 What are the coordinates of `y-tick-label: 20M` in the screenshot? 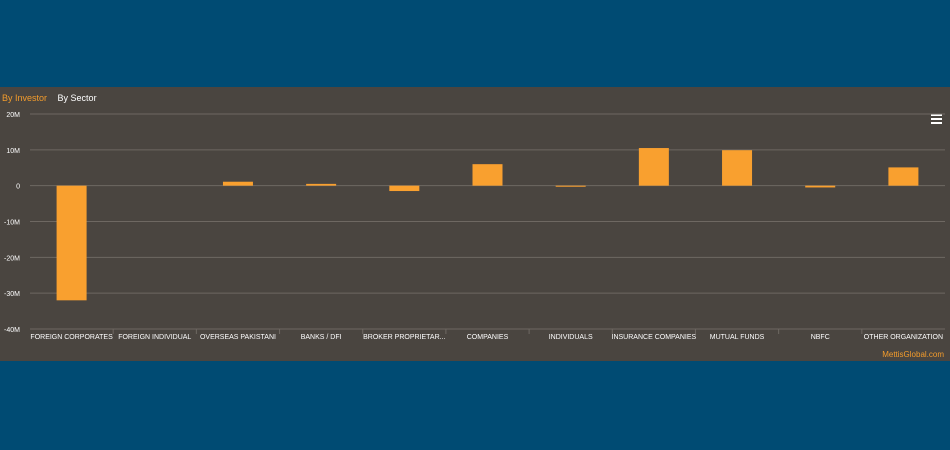 It's located at (13, 115).